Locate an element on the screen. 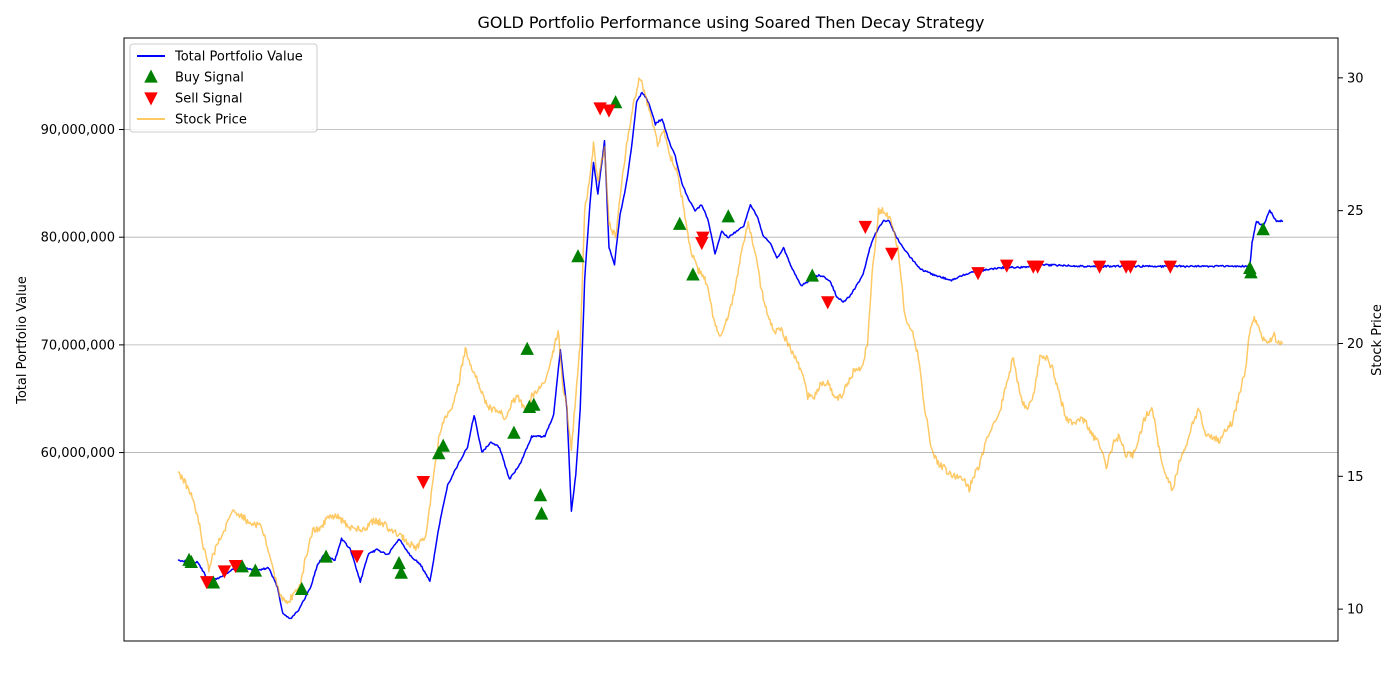  right-tick-label: 15 is located at coordinates (1355, 477).